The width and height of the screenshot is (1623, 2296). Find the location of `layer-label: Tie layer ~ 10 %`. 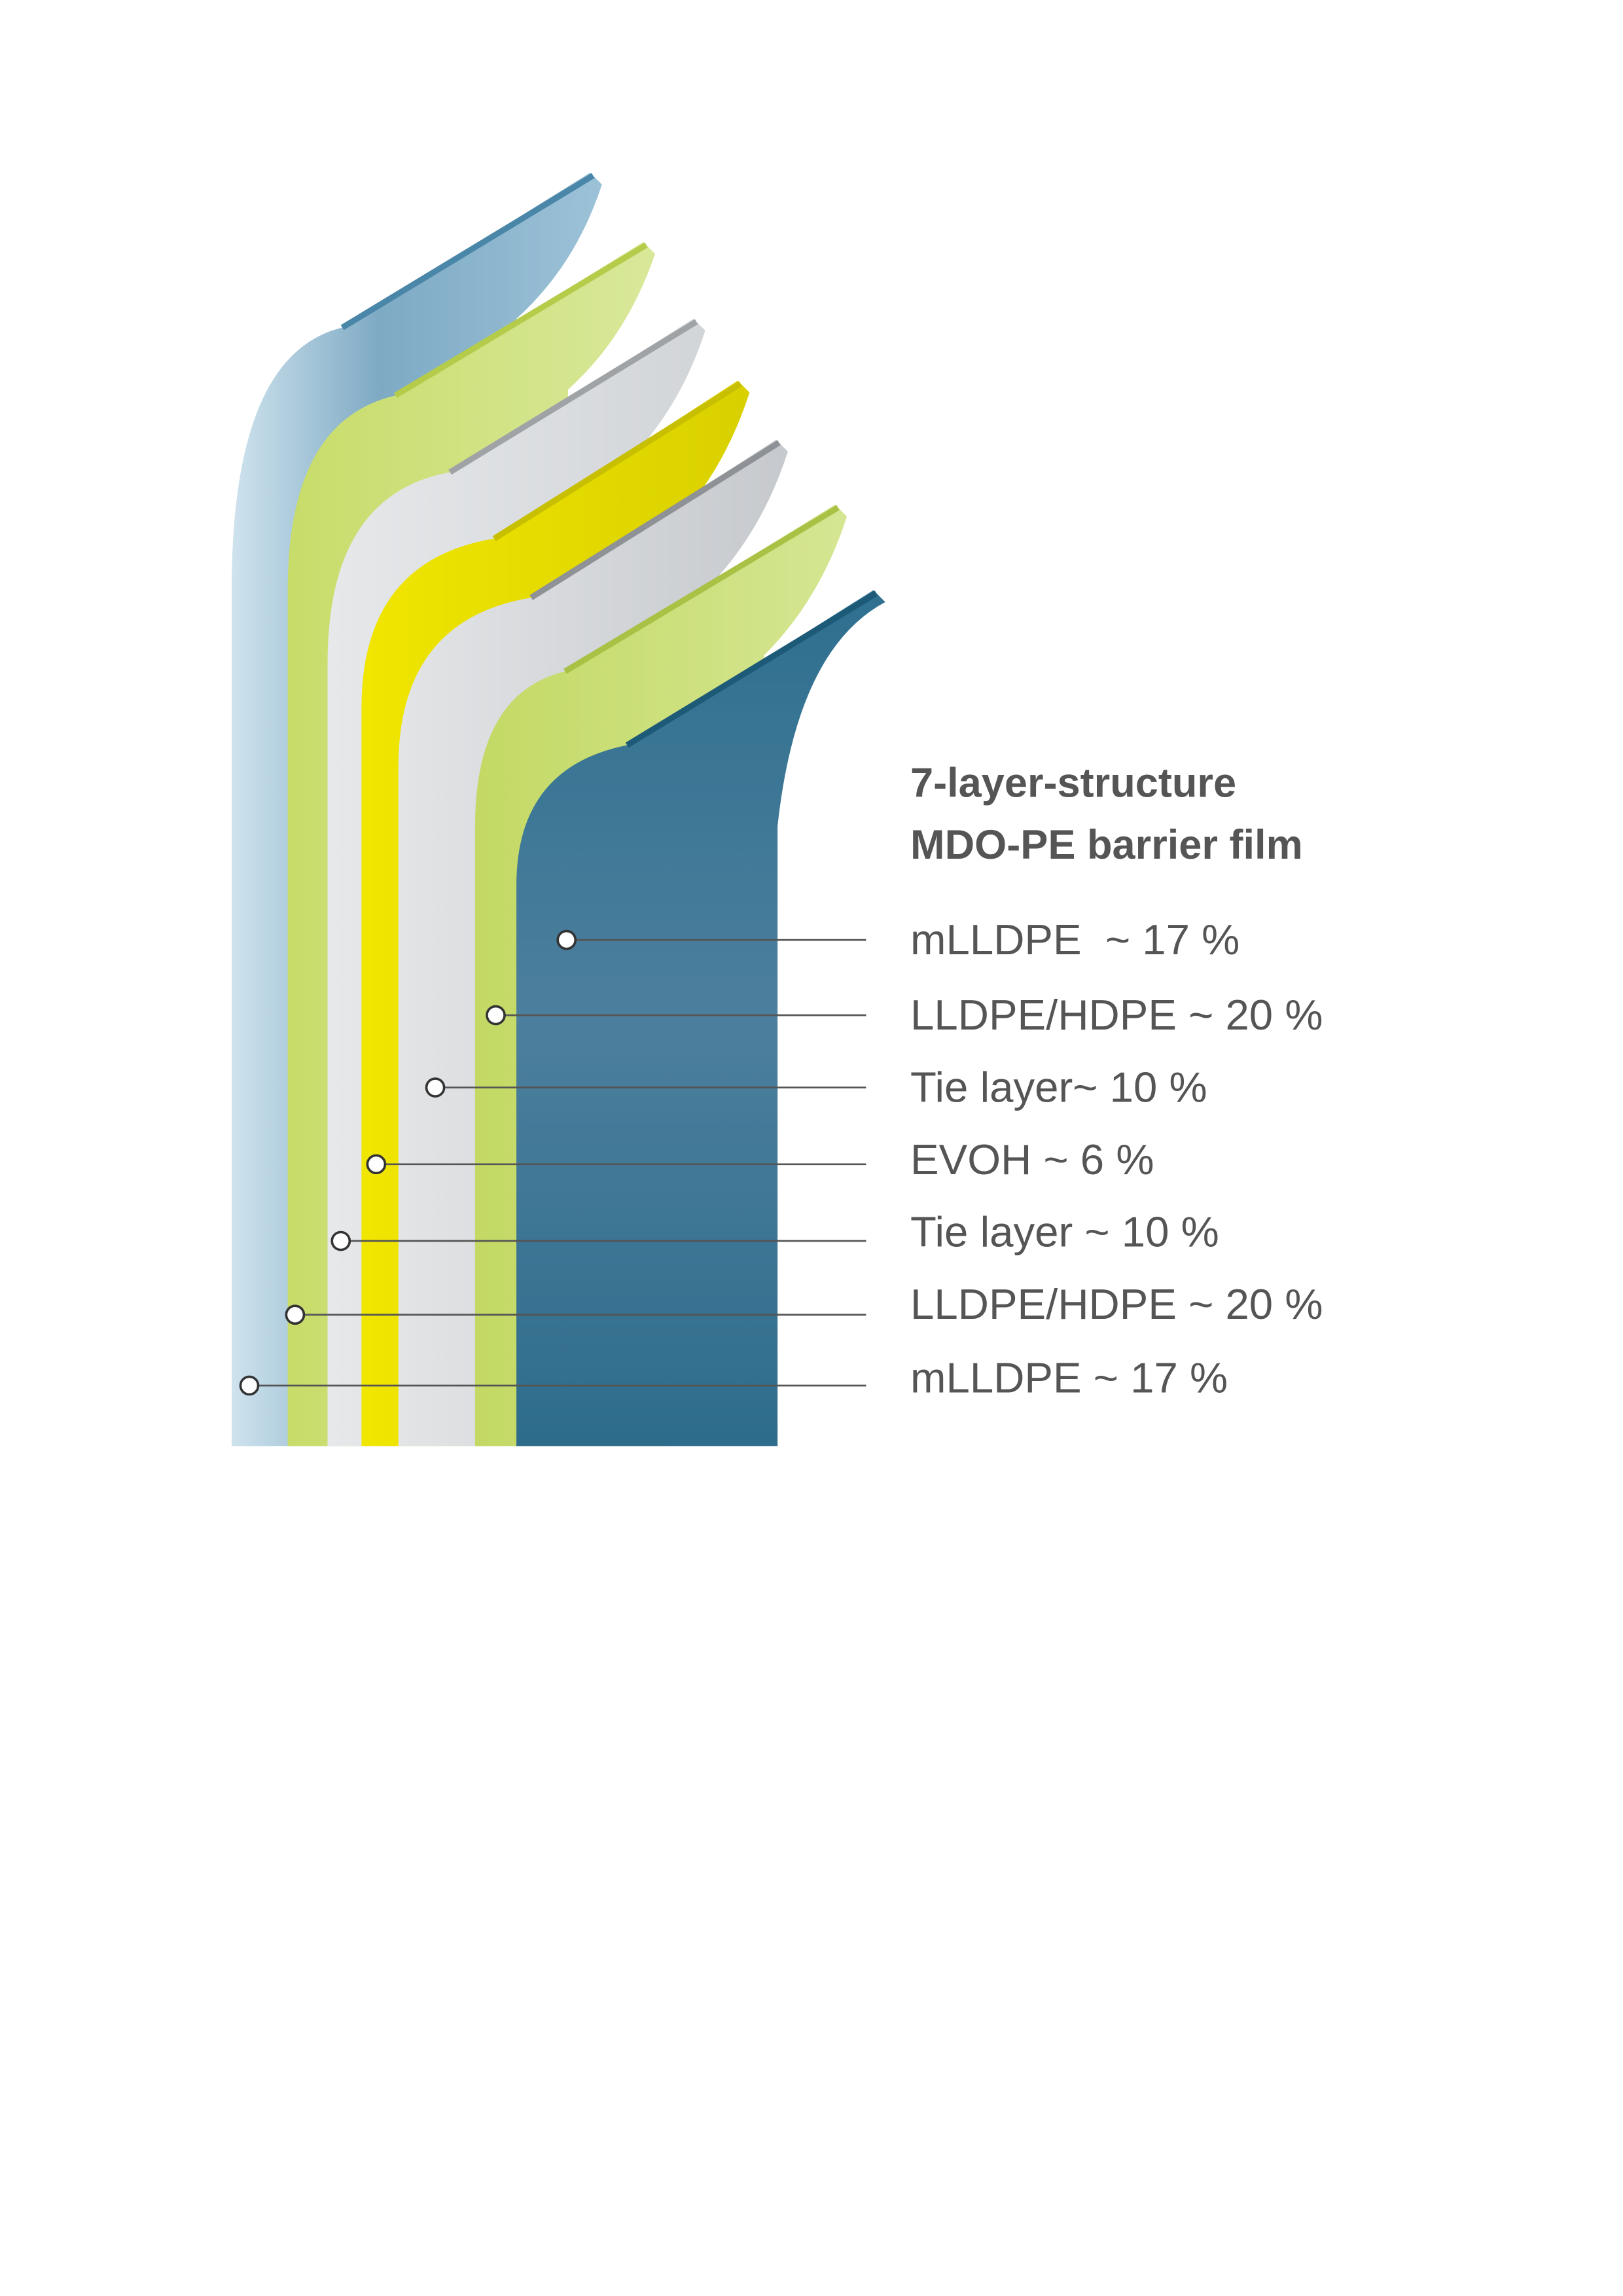

layer-label: Tie layer ~ 10 % is located at coordinates (1064, 1231).